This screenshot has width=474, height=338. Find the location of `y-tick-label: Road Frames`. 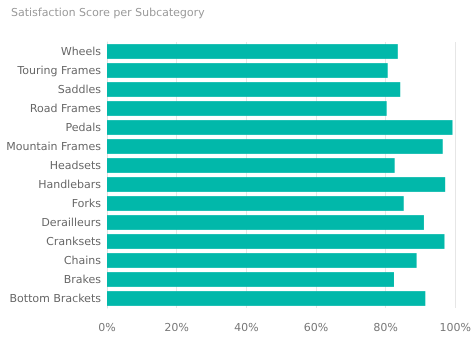

y-tick-label: Road Frames is located at coordinates (66, 108).